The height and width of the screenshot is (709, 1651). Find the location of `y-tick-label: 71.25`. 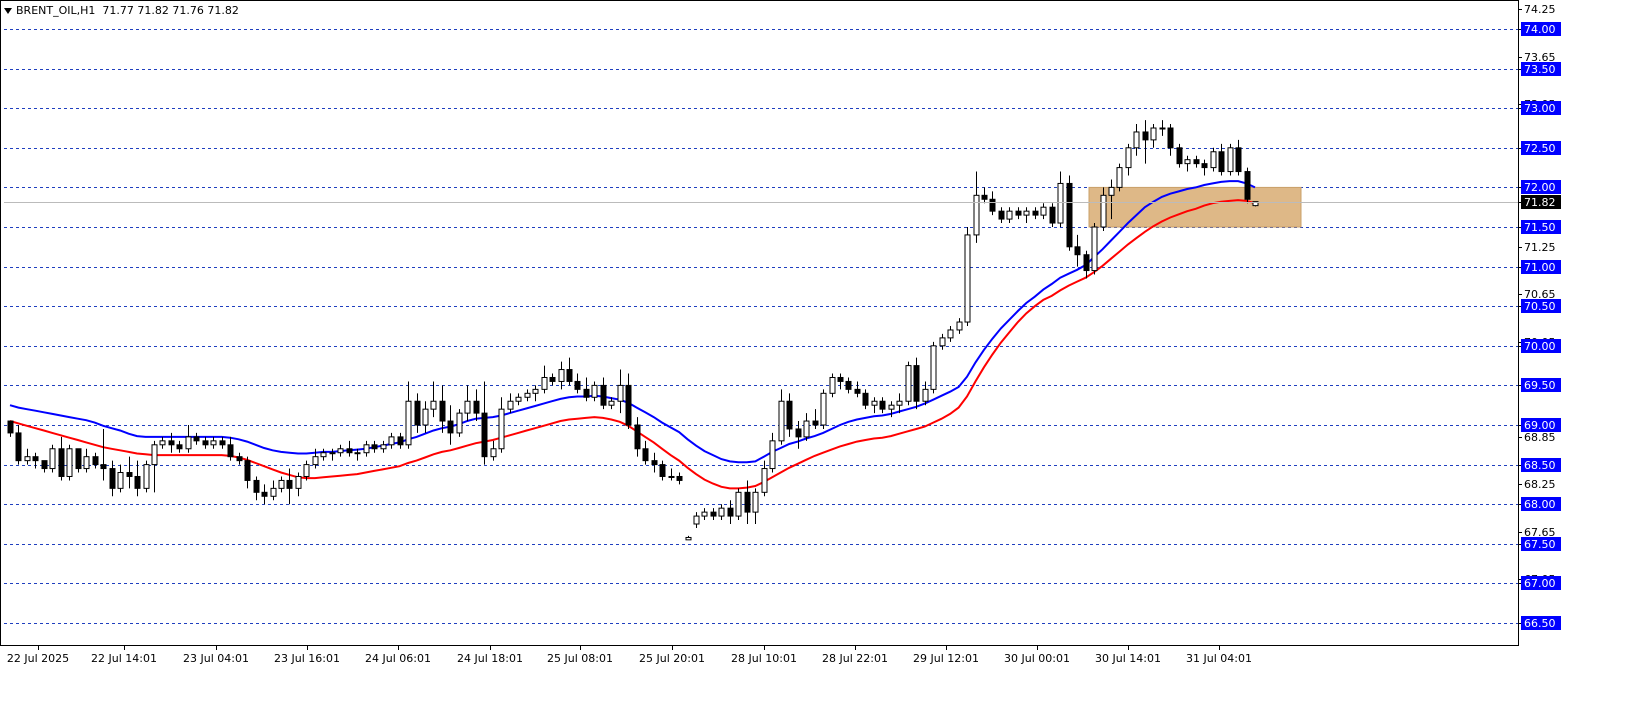

y-tick-label: 71.25 is located at coordinates (1540, 247).